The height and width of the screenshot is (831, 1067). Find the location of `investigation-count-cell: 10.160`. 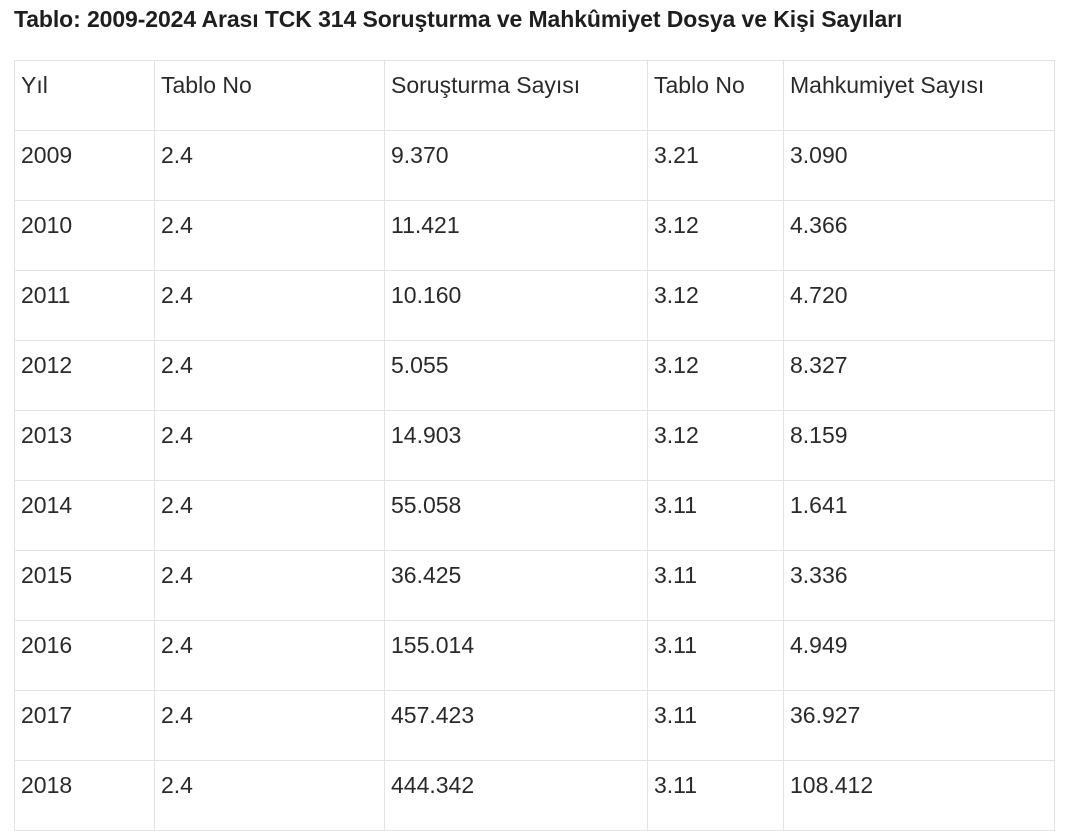

investigation-count-cell: 10.160 is located at coordinates (516, 305).